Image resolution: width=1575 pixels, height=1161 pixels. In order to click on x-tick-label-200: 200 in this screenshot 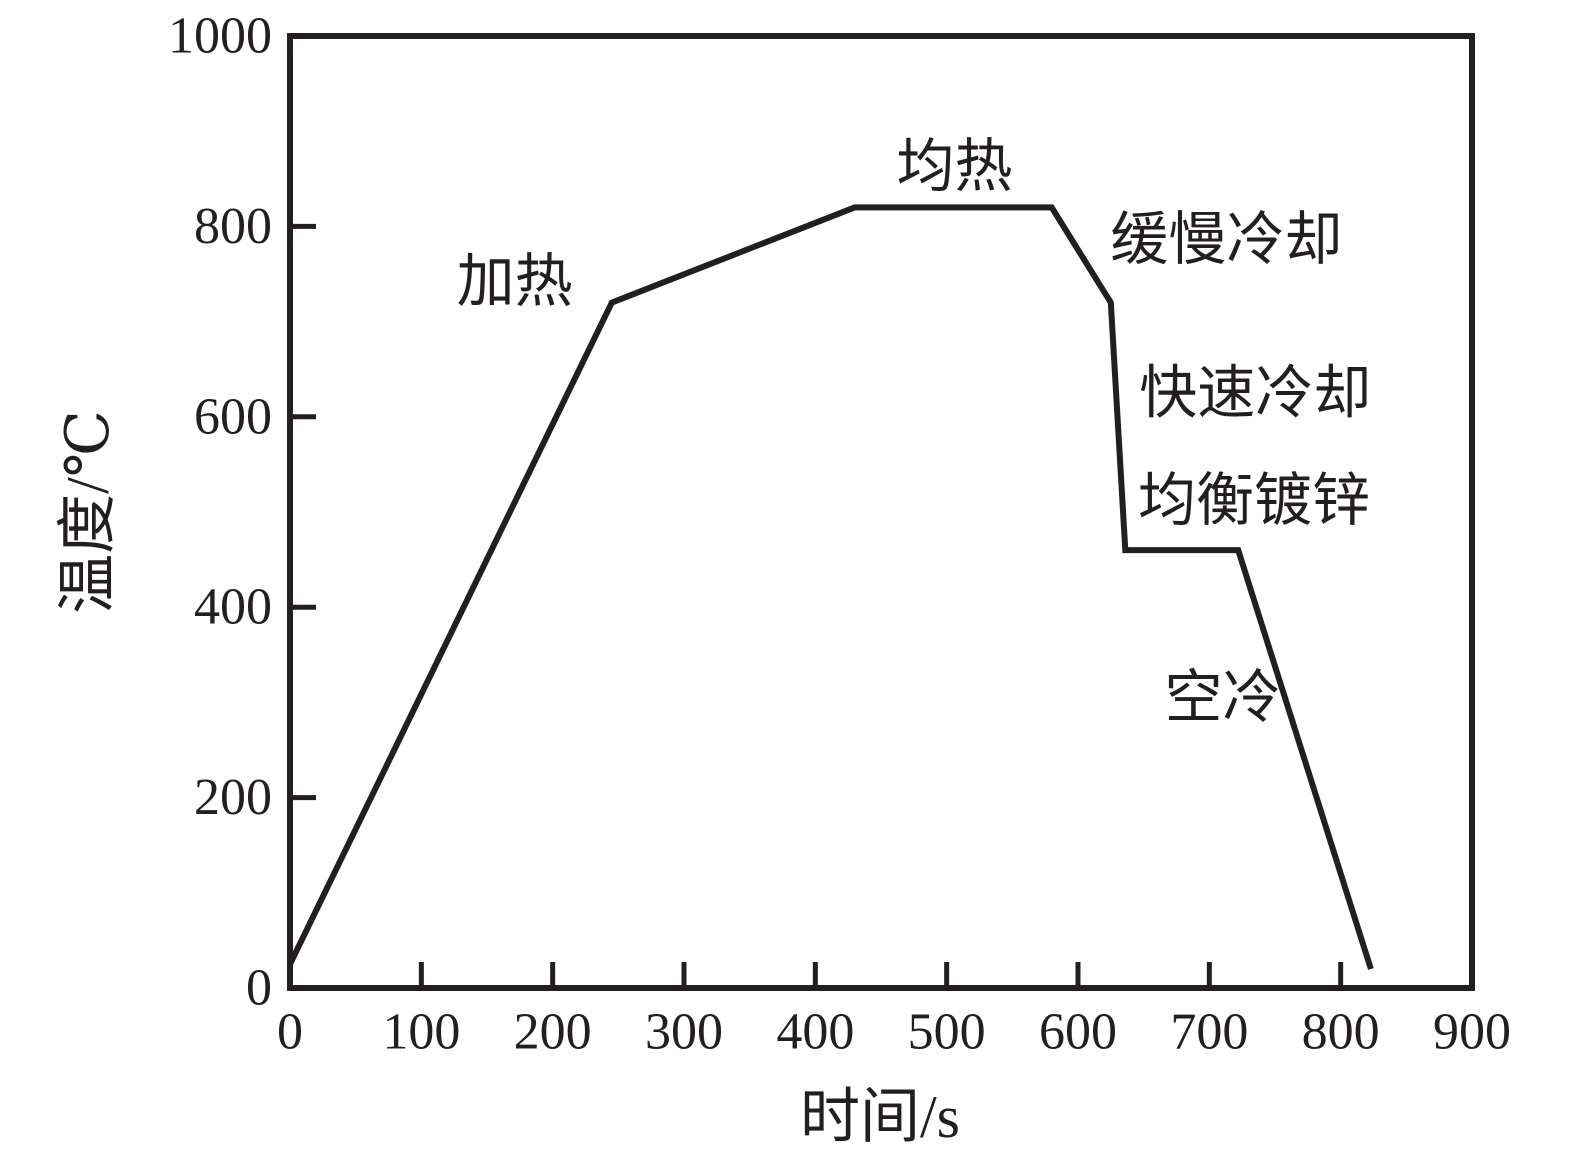, I will do `click(553, 1032)`.